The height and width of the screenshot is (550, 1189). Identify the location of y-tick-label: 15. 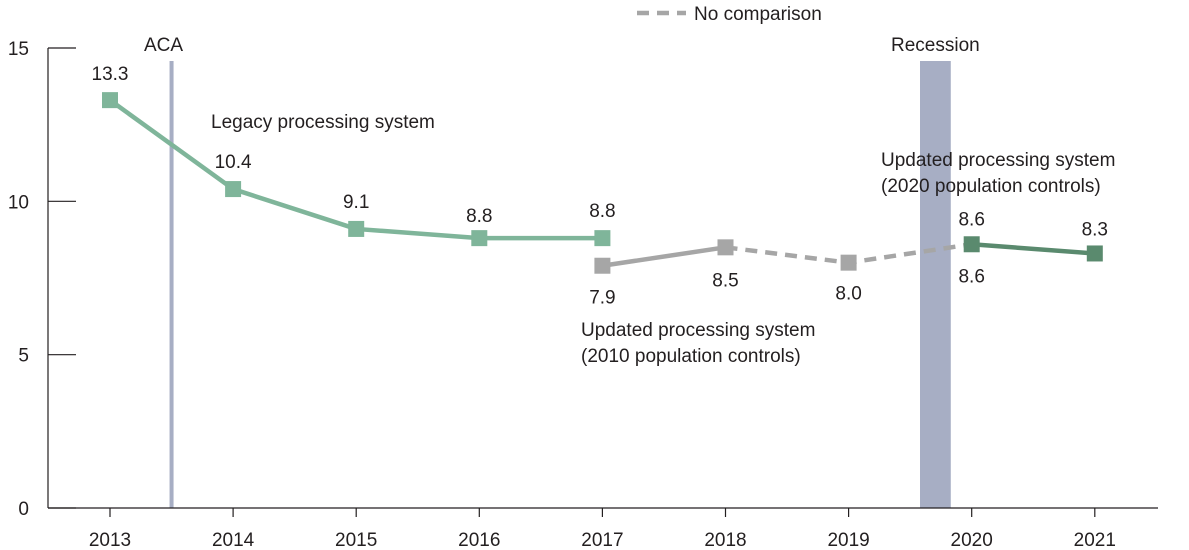
(18, 49).